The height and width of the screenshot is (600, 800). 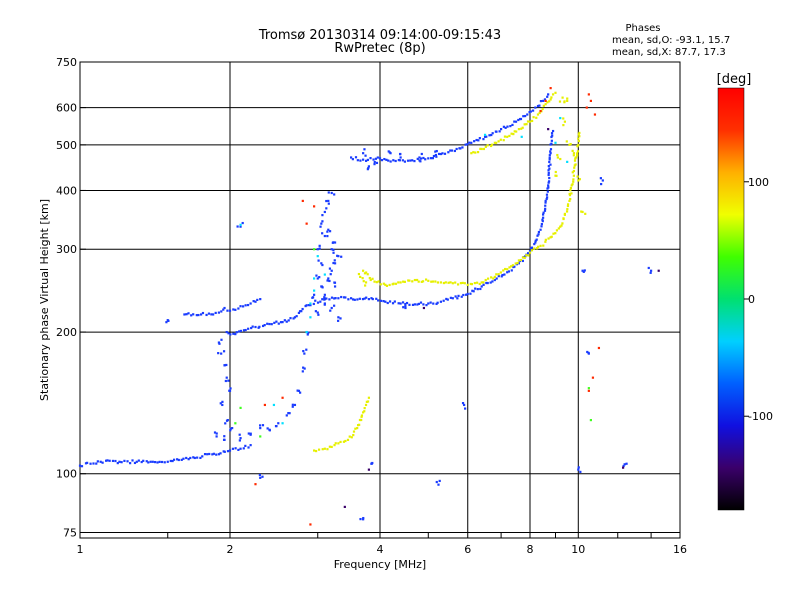 I want to click on x-tick-label: 2, so click(x=230, y=549).